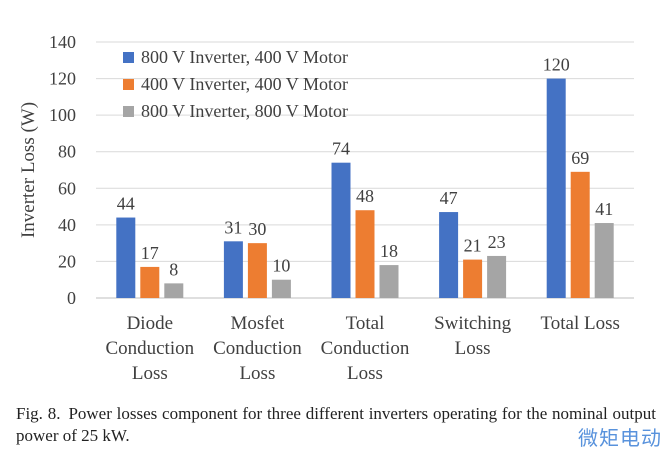 This screenshot has height=455, width=670. What do you see at coordinates (233, 227) in the screenshot?
I see `data-label: 31` at bounding box center [233, 227].